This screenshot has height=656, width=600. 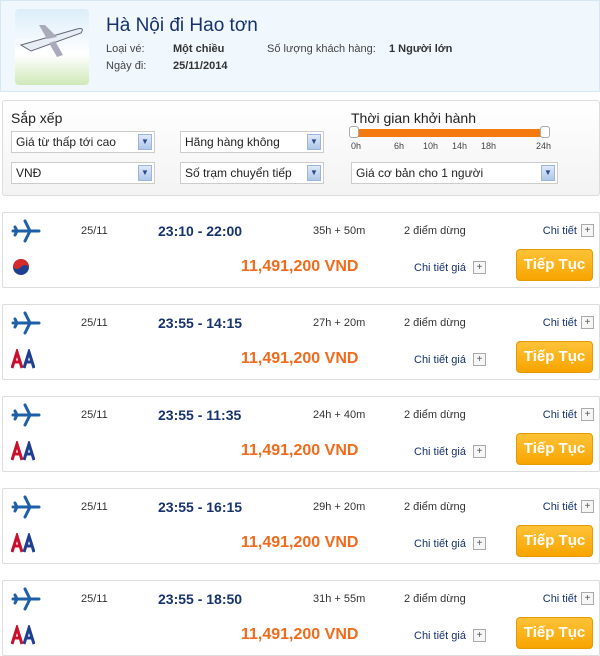 What do you see at coordinates (200, 507) in the screenshot?
I see `flight-time: 23:55 - 16:15` at bounding box center [200, 507].